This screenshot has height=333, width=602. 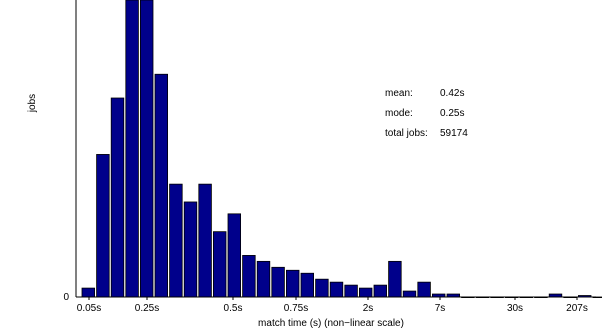 I want to click on x-tick-label-3: 0.75s, so click(x=296, y=308).